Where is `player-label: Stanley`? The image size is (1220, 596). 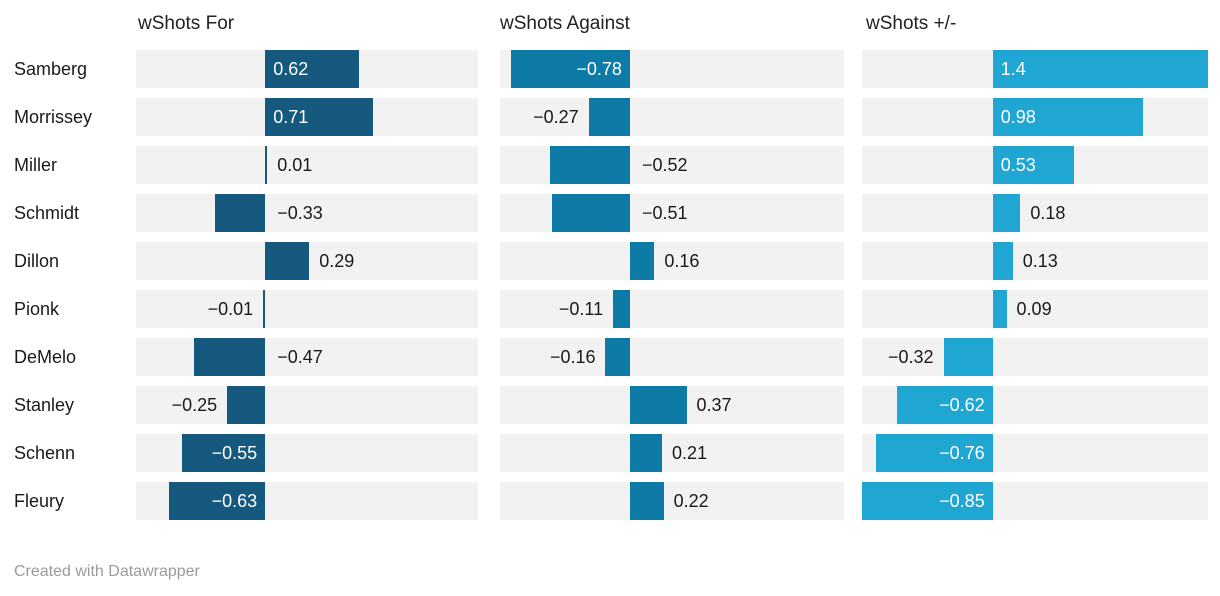
player-label: Stanley is located at coordinates (44, 405).